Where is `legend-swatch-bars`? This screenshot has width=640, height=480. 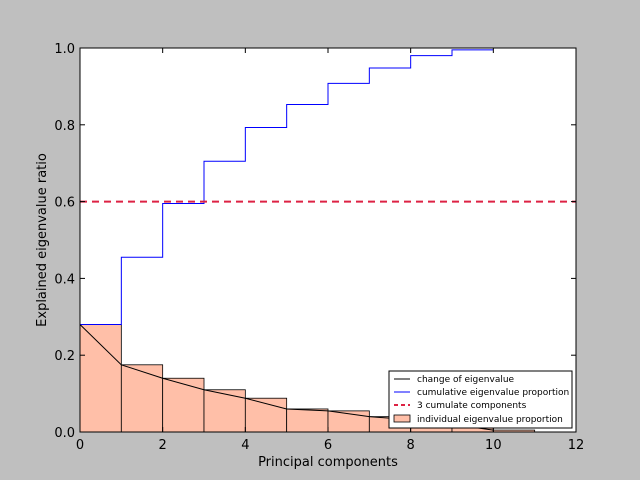 legend-swatch-bars is located at coordinates (402, 418).